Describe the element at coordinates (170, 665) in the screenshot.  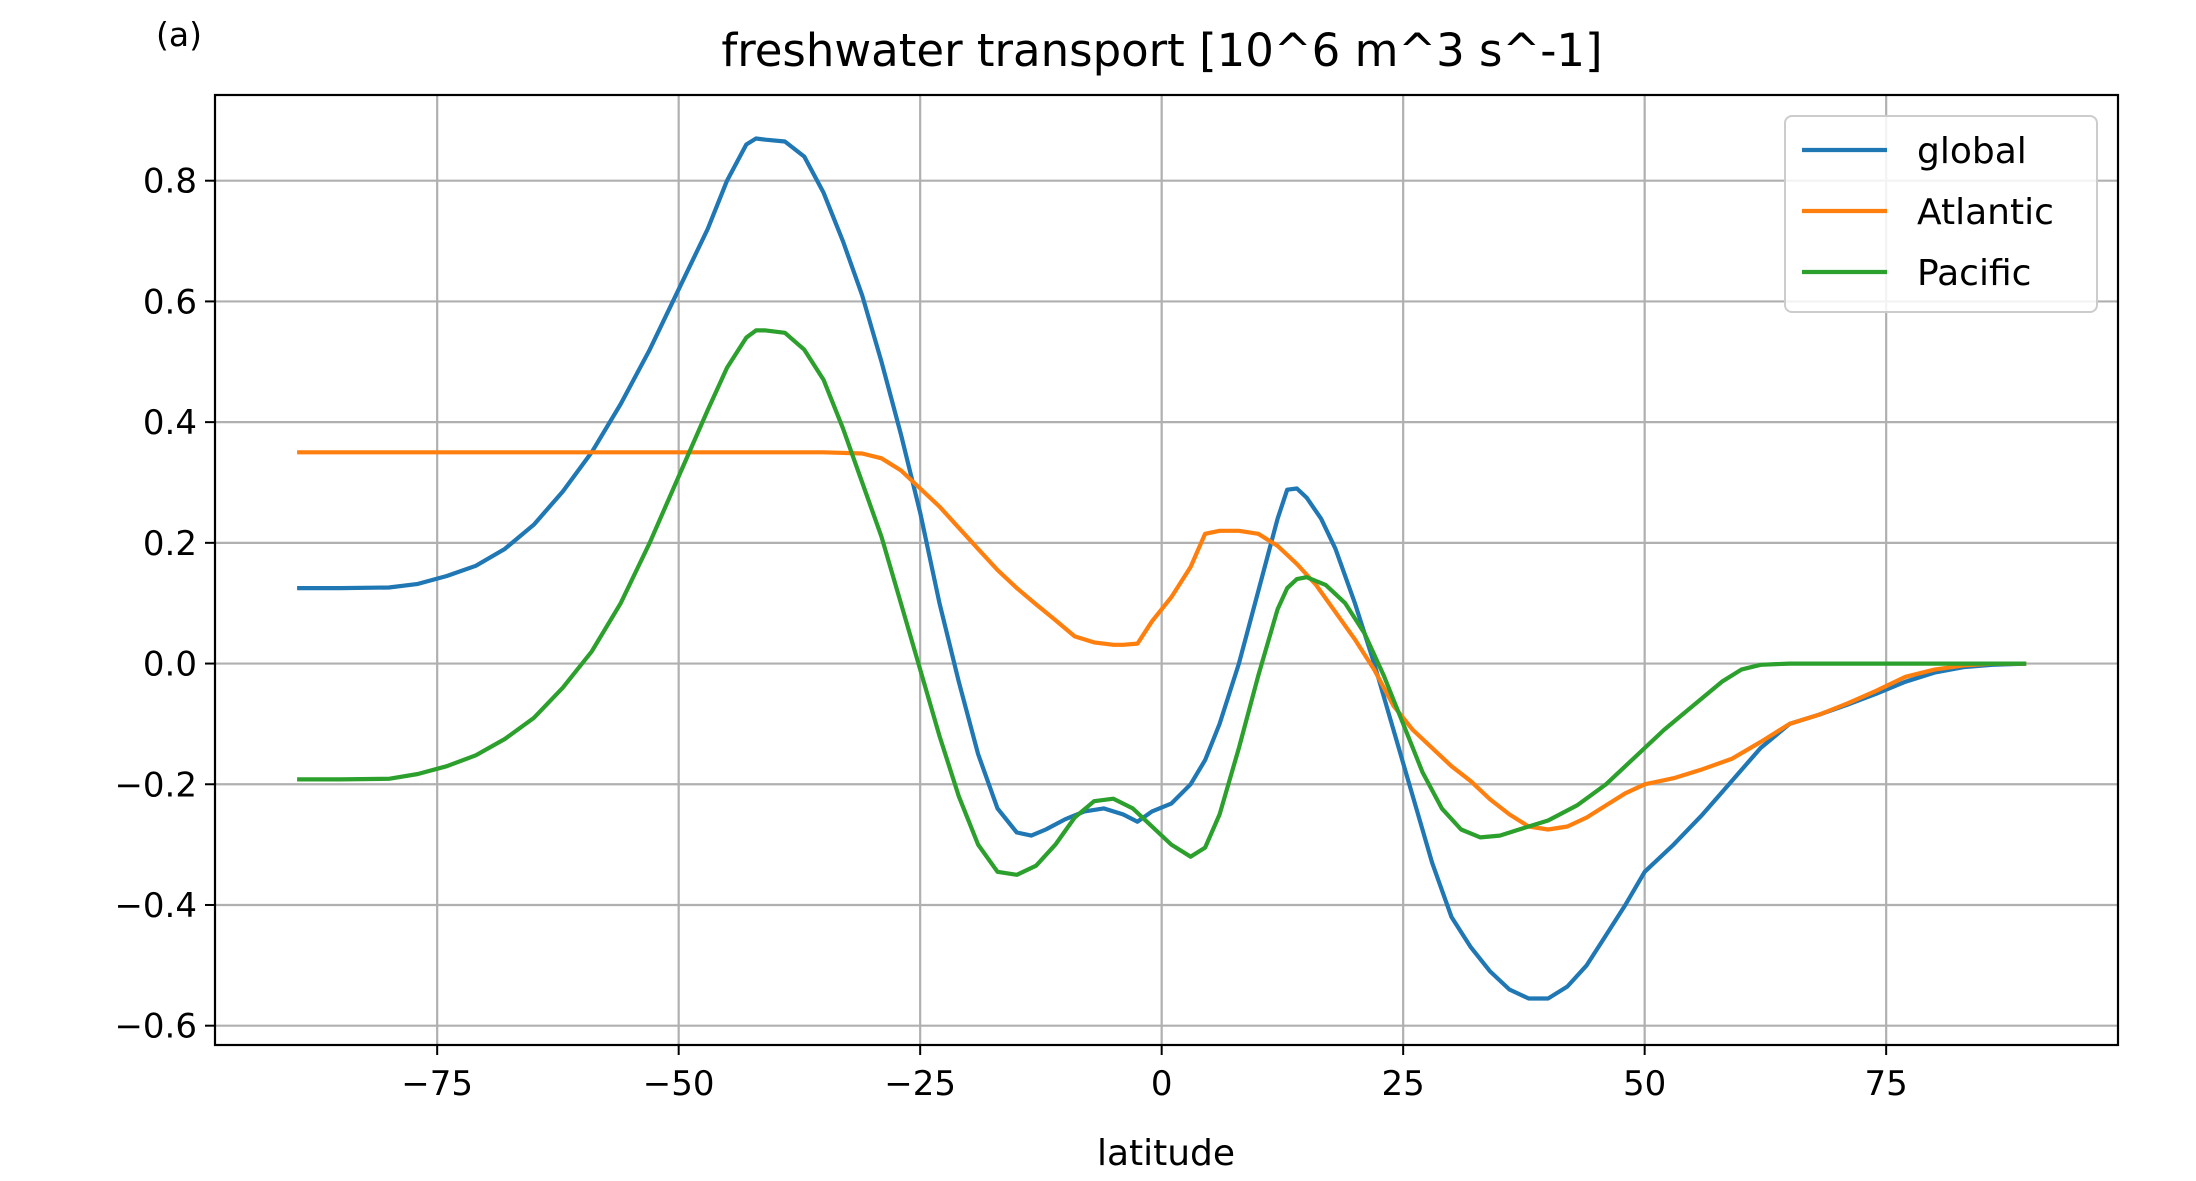
I see `y-tick-label: 0.0` at that location.